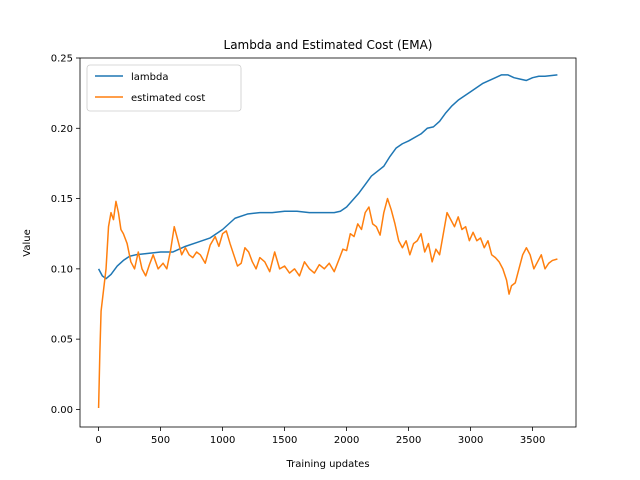 The image size is (640, 480). What do you see at coordinates (62, 340) in the screenshot?
I see `y-tick-label: 0.05` at bounding box center [62, 340].